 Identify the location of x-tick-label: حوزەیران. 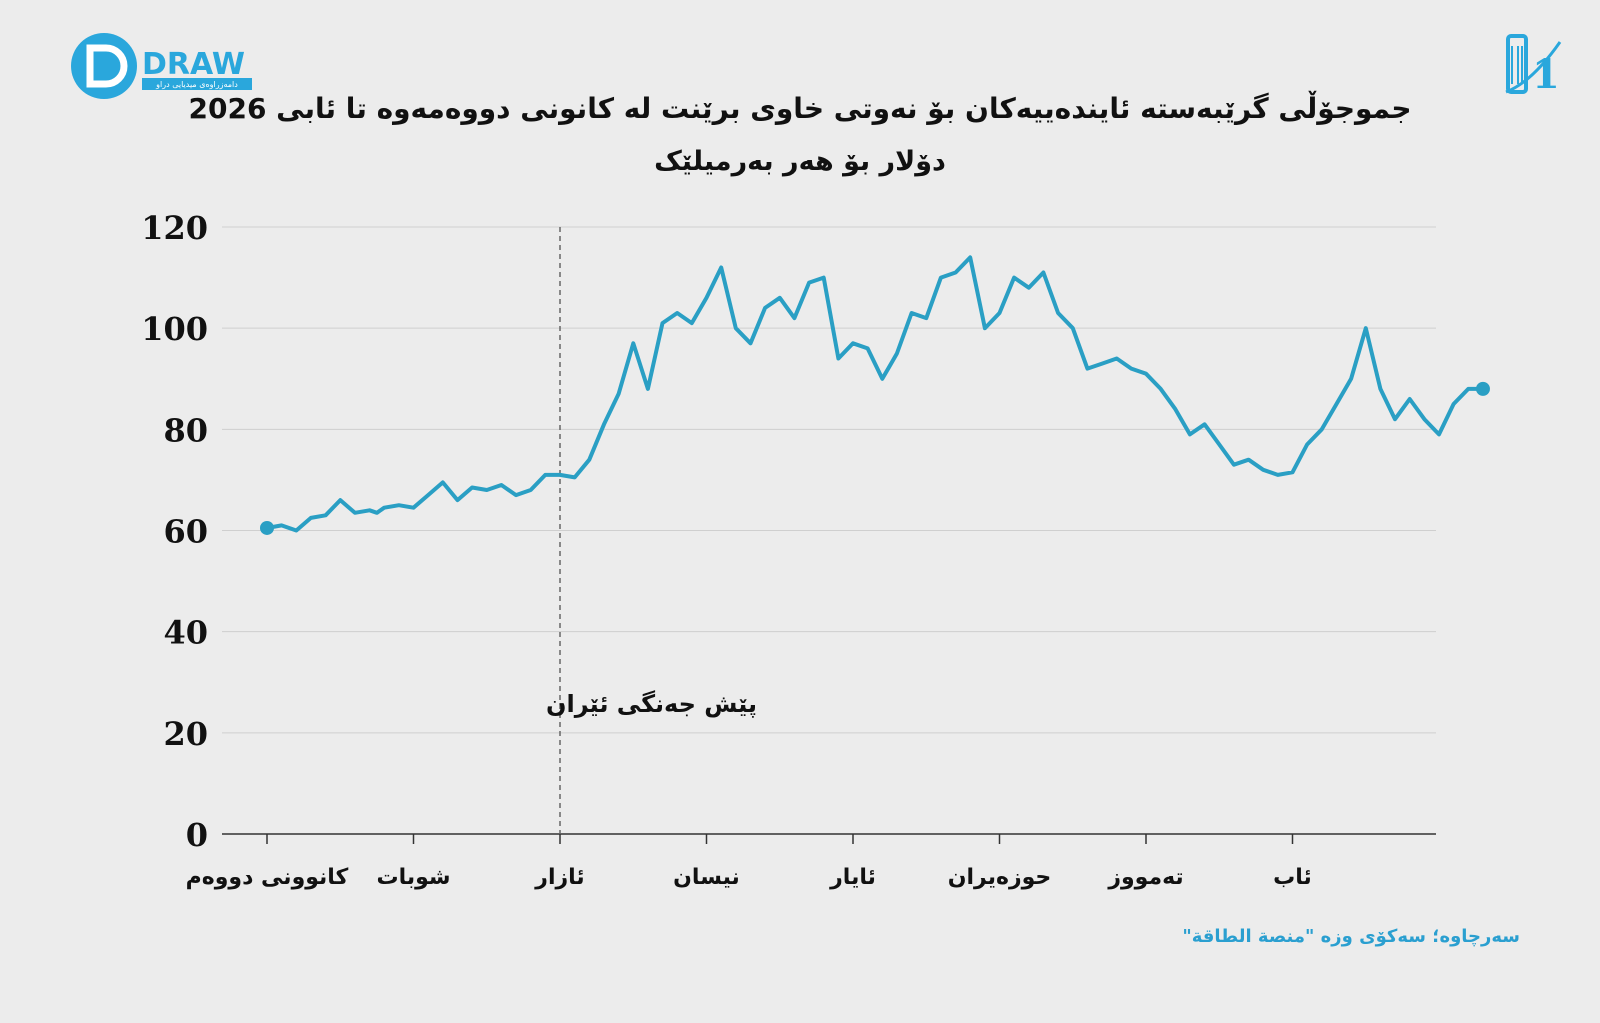
(1000, 877).